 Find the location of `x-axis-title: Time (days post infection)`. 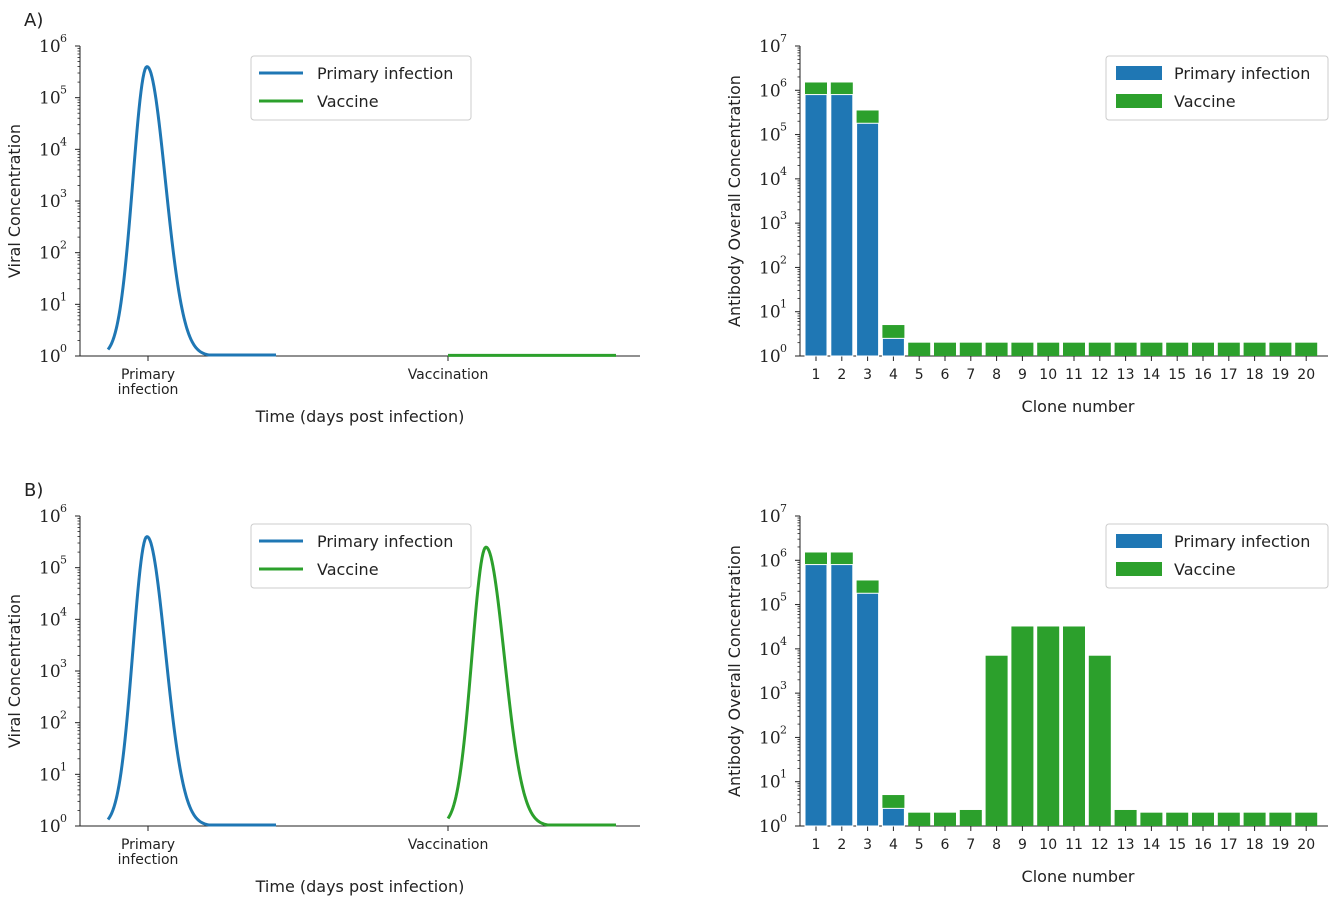

x-axis-title: Time (days post infection) is located at coordinates (360, 416).